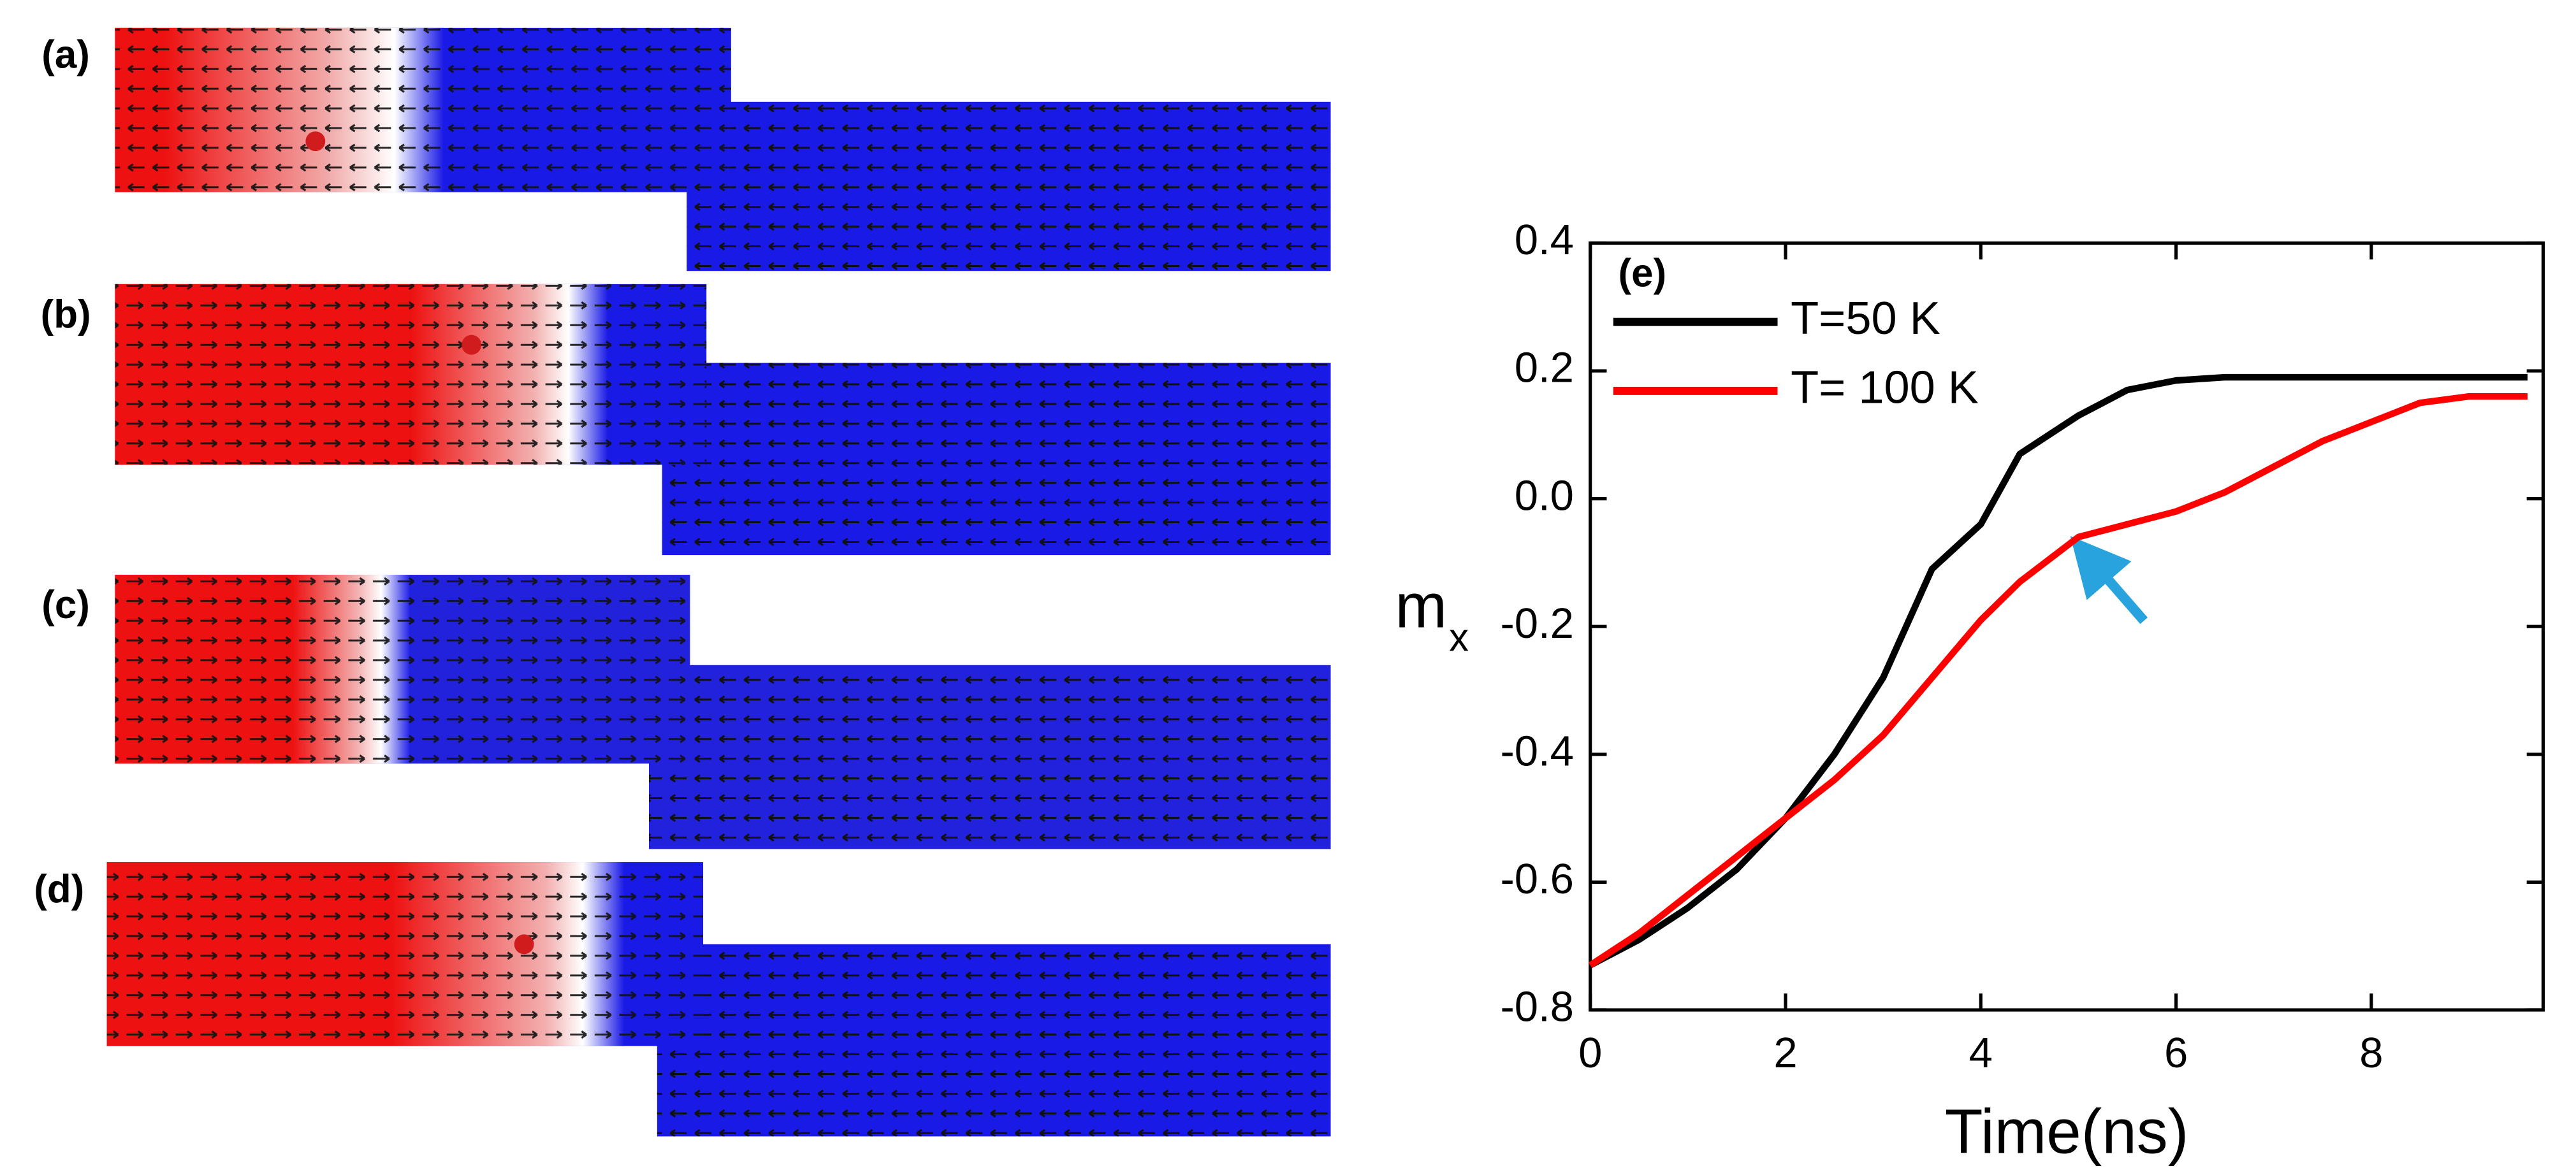 The height and width of the screenshot is (1175, 2576). Describe the element at coordinates (2176, 1053) in the screenshot. I see `x-tick-label: 6` at that location.